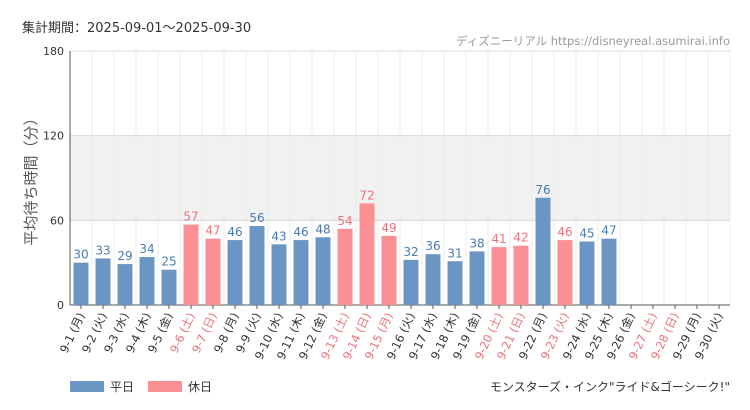 The image size is (750, 410). I want to click on attraction-name: モンスターズ・インク"ライド&ゴーシーク!", so click(609, 387).